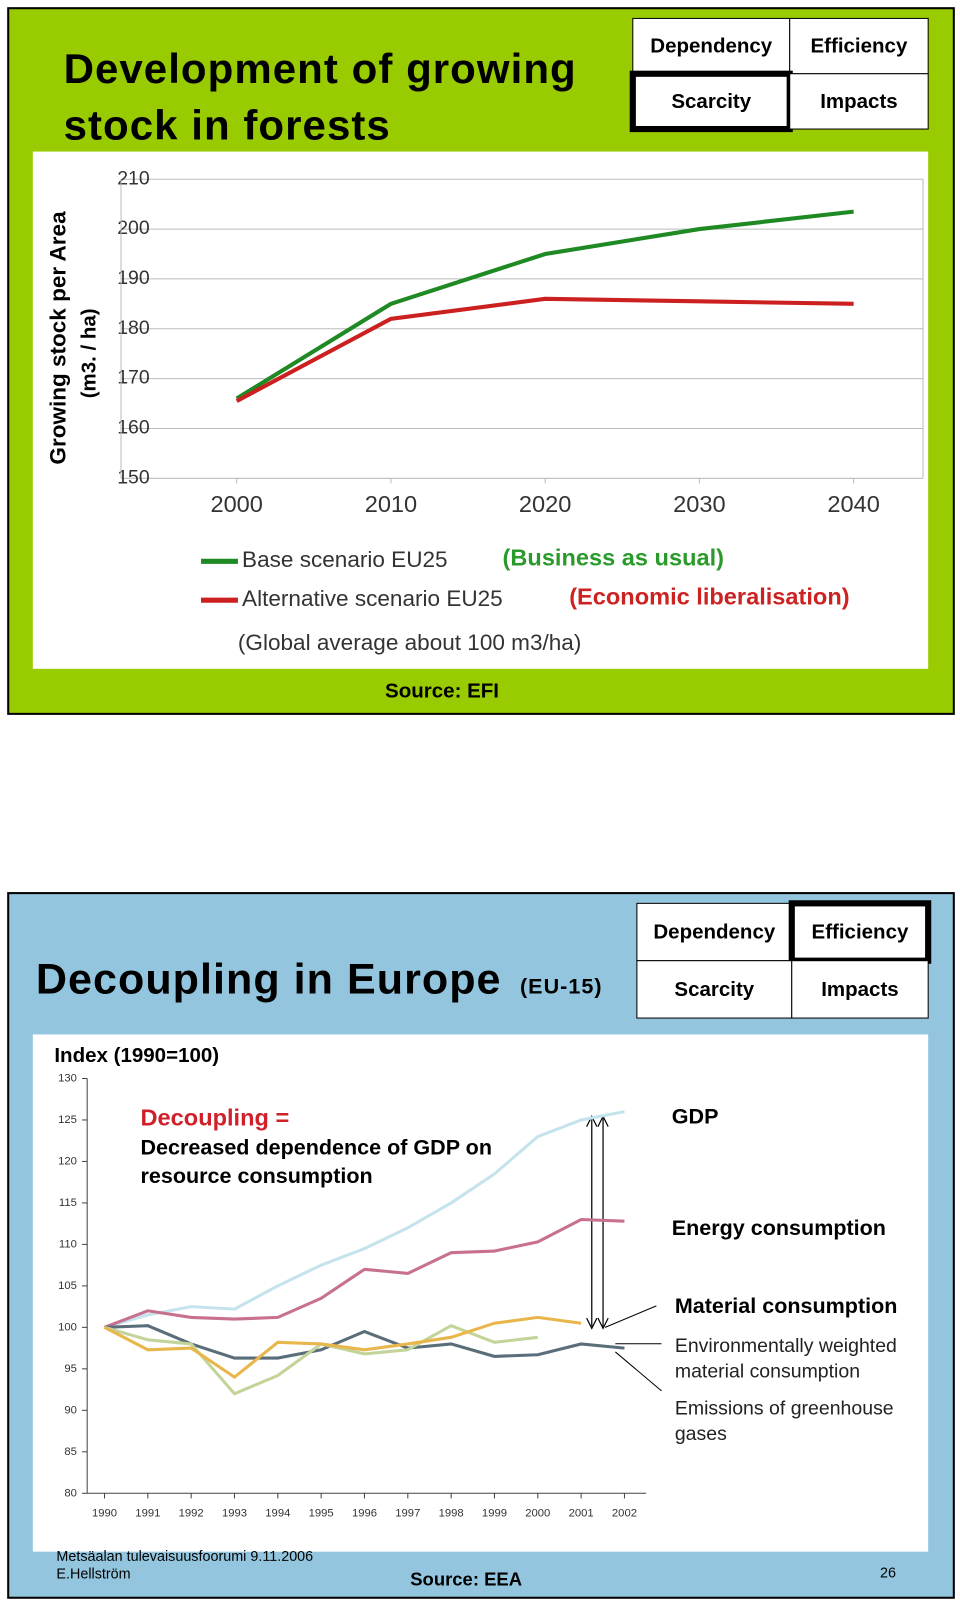  Describe the element at coordinates (133, 228) in the screenshot. I see `y-tick-label: 200` at that location.